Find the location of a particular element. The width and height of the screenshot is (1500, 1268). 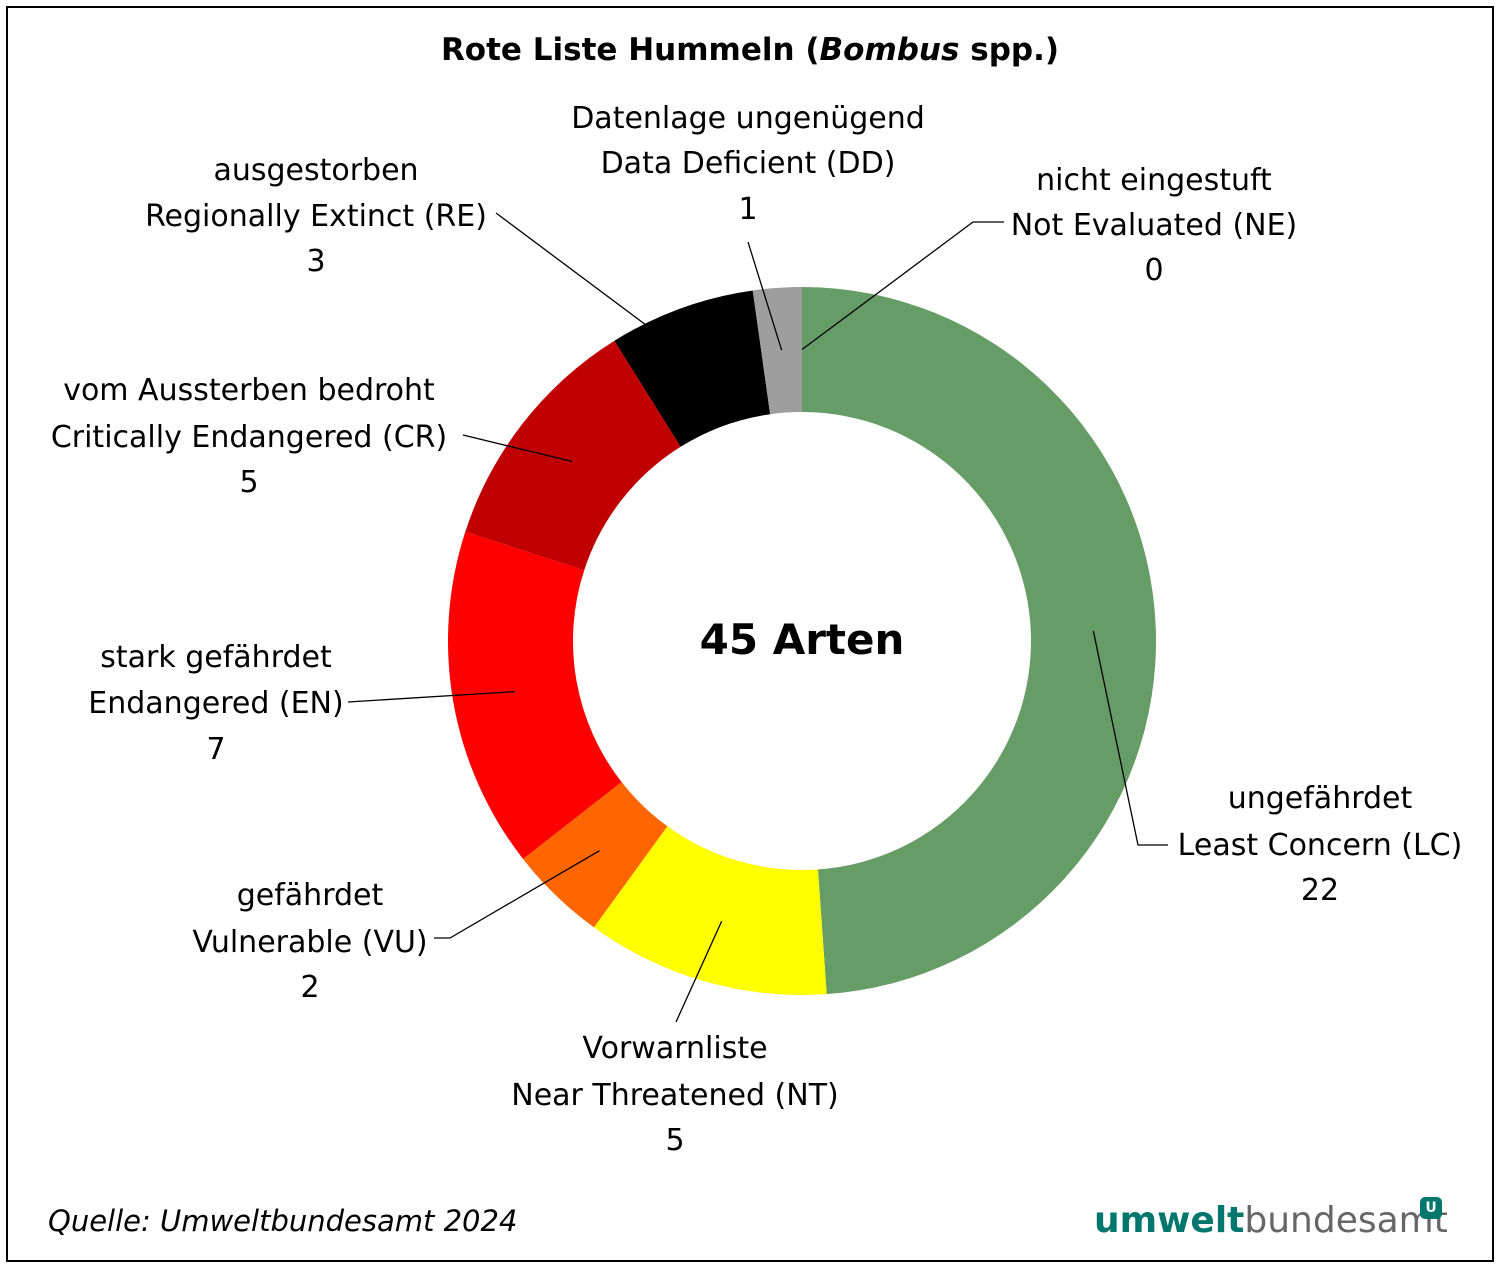

leader-line-near-threatened-nt is located at coordinates (699, 971).